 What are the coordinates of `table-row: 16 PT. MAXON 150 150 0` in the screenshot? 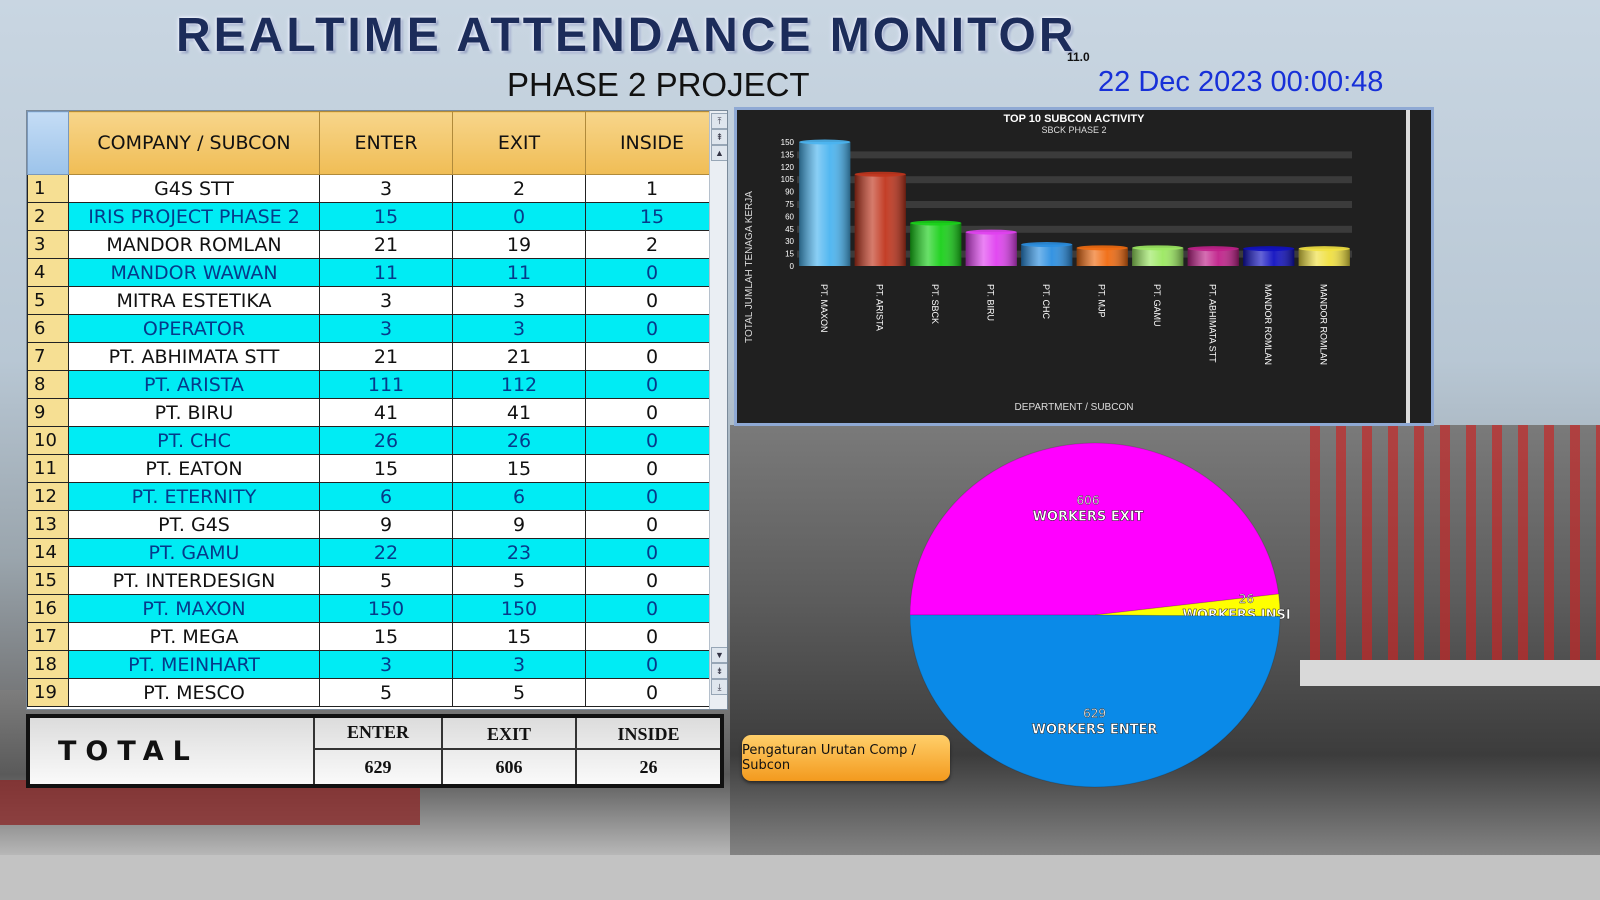 It's located at (373, 608).